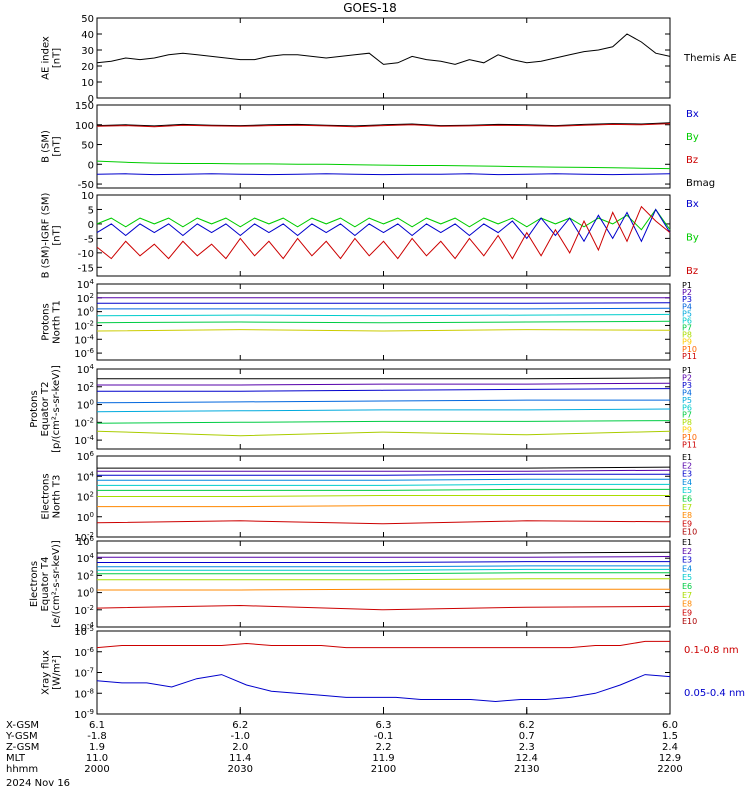  What do you see at coordinates (85, 497) in the screenshot?
I see `y-tick-label: 10²` at bounding box center [85, 497].